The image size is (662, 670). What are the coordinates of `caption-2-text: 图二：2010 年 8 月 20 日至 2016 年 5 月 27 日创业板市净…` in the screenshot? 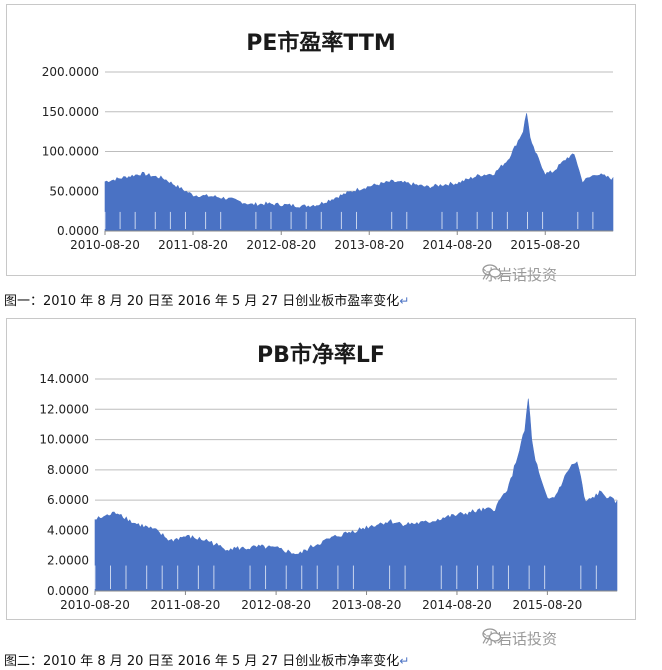 It's located at (202, 661).